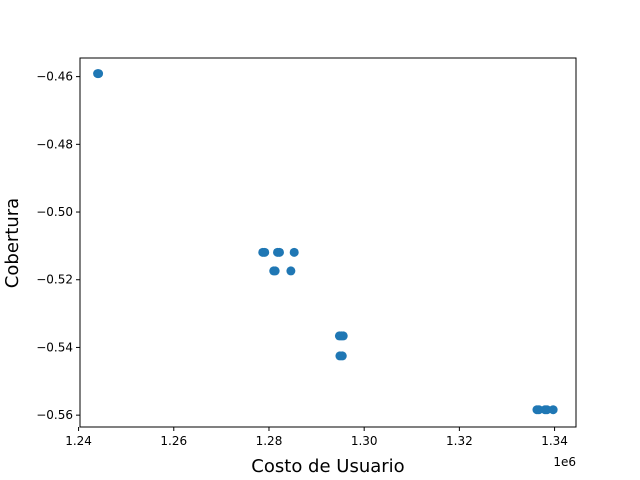 The image size is (640, 480). Describe the element at coordinates (54, 347) in the screenshot. I see `y-tick-label: −0.54` at that location.